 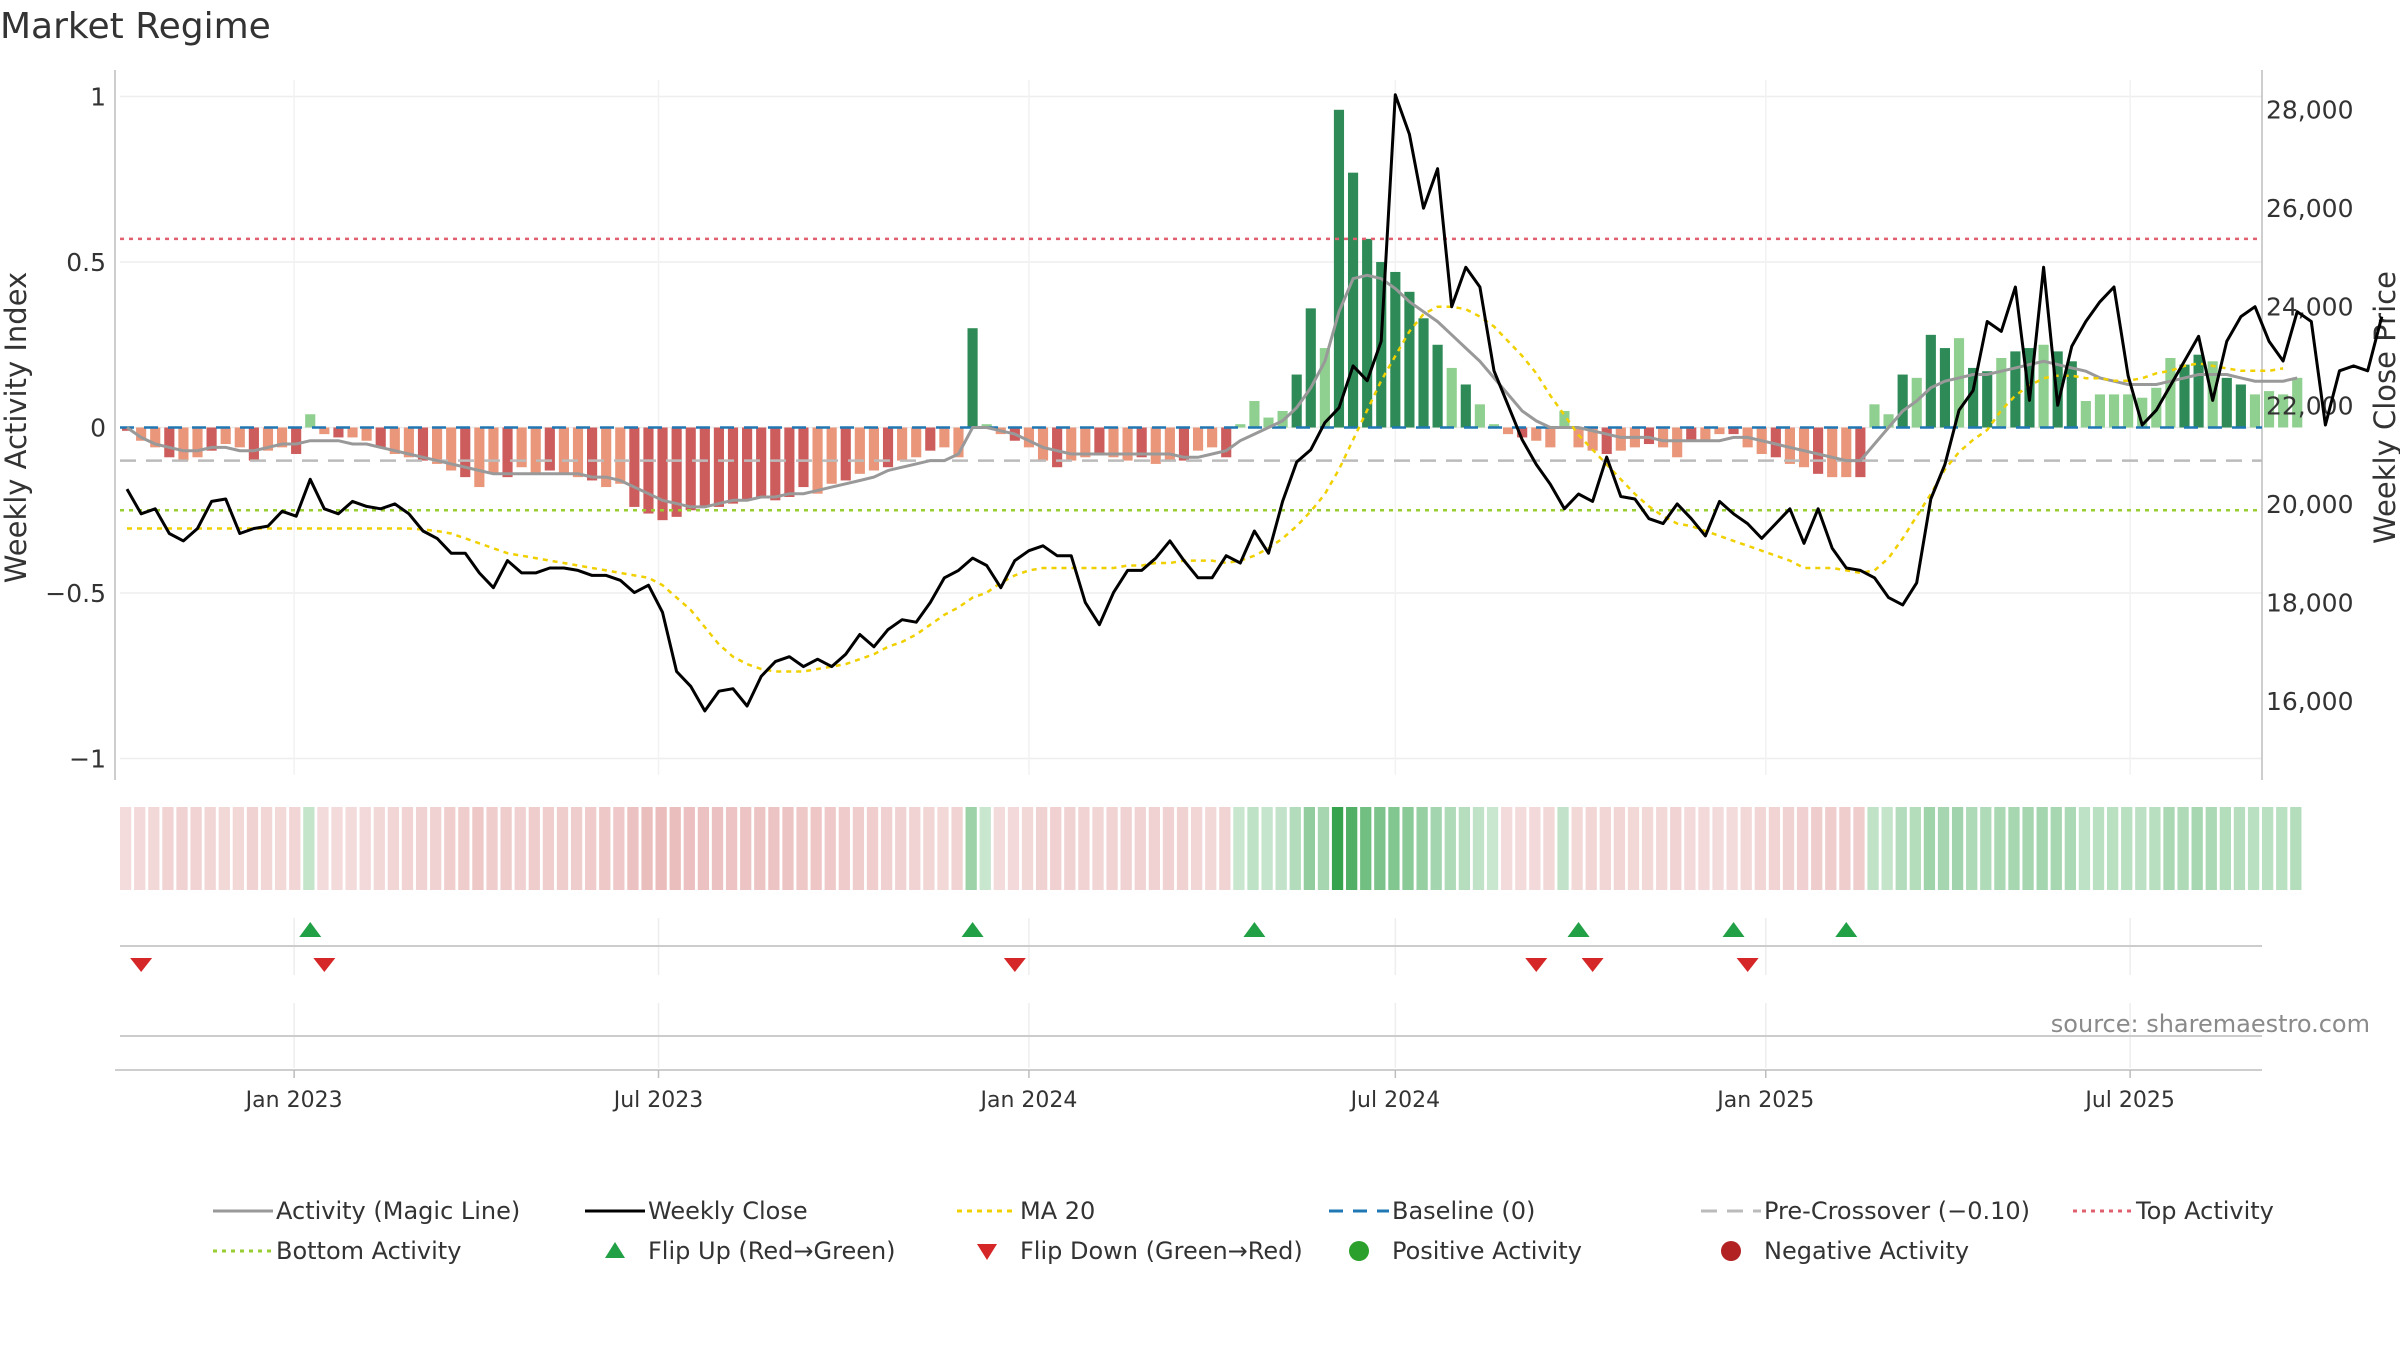 I want to click on right-tick-label: 18,000, so click(x=2309, y=602).